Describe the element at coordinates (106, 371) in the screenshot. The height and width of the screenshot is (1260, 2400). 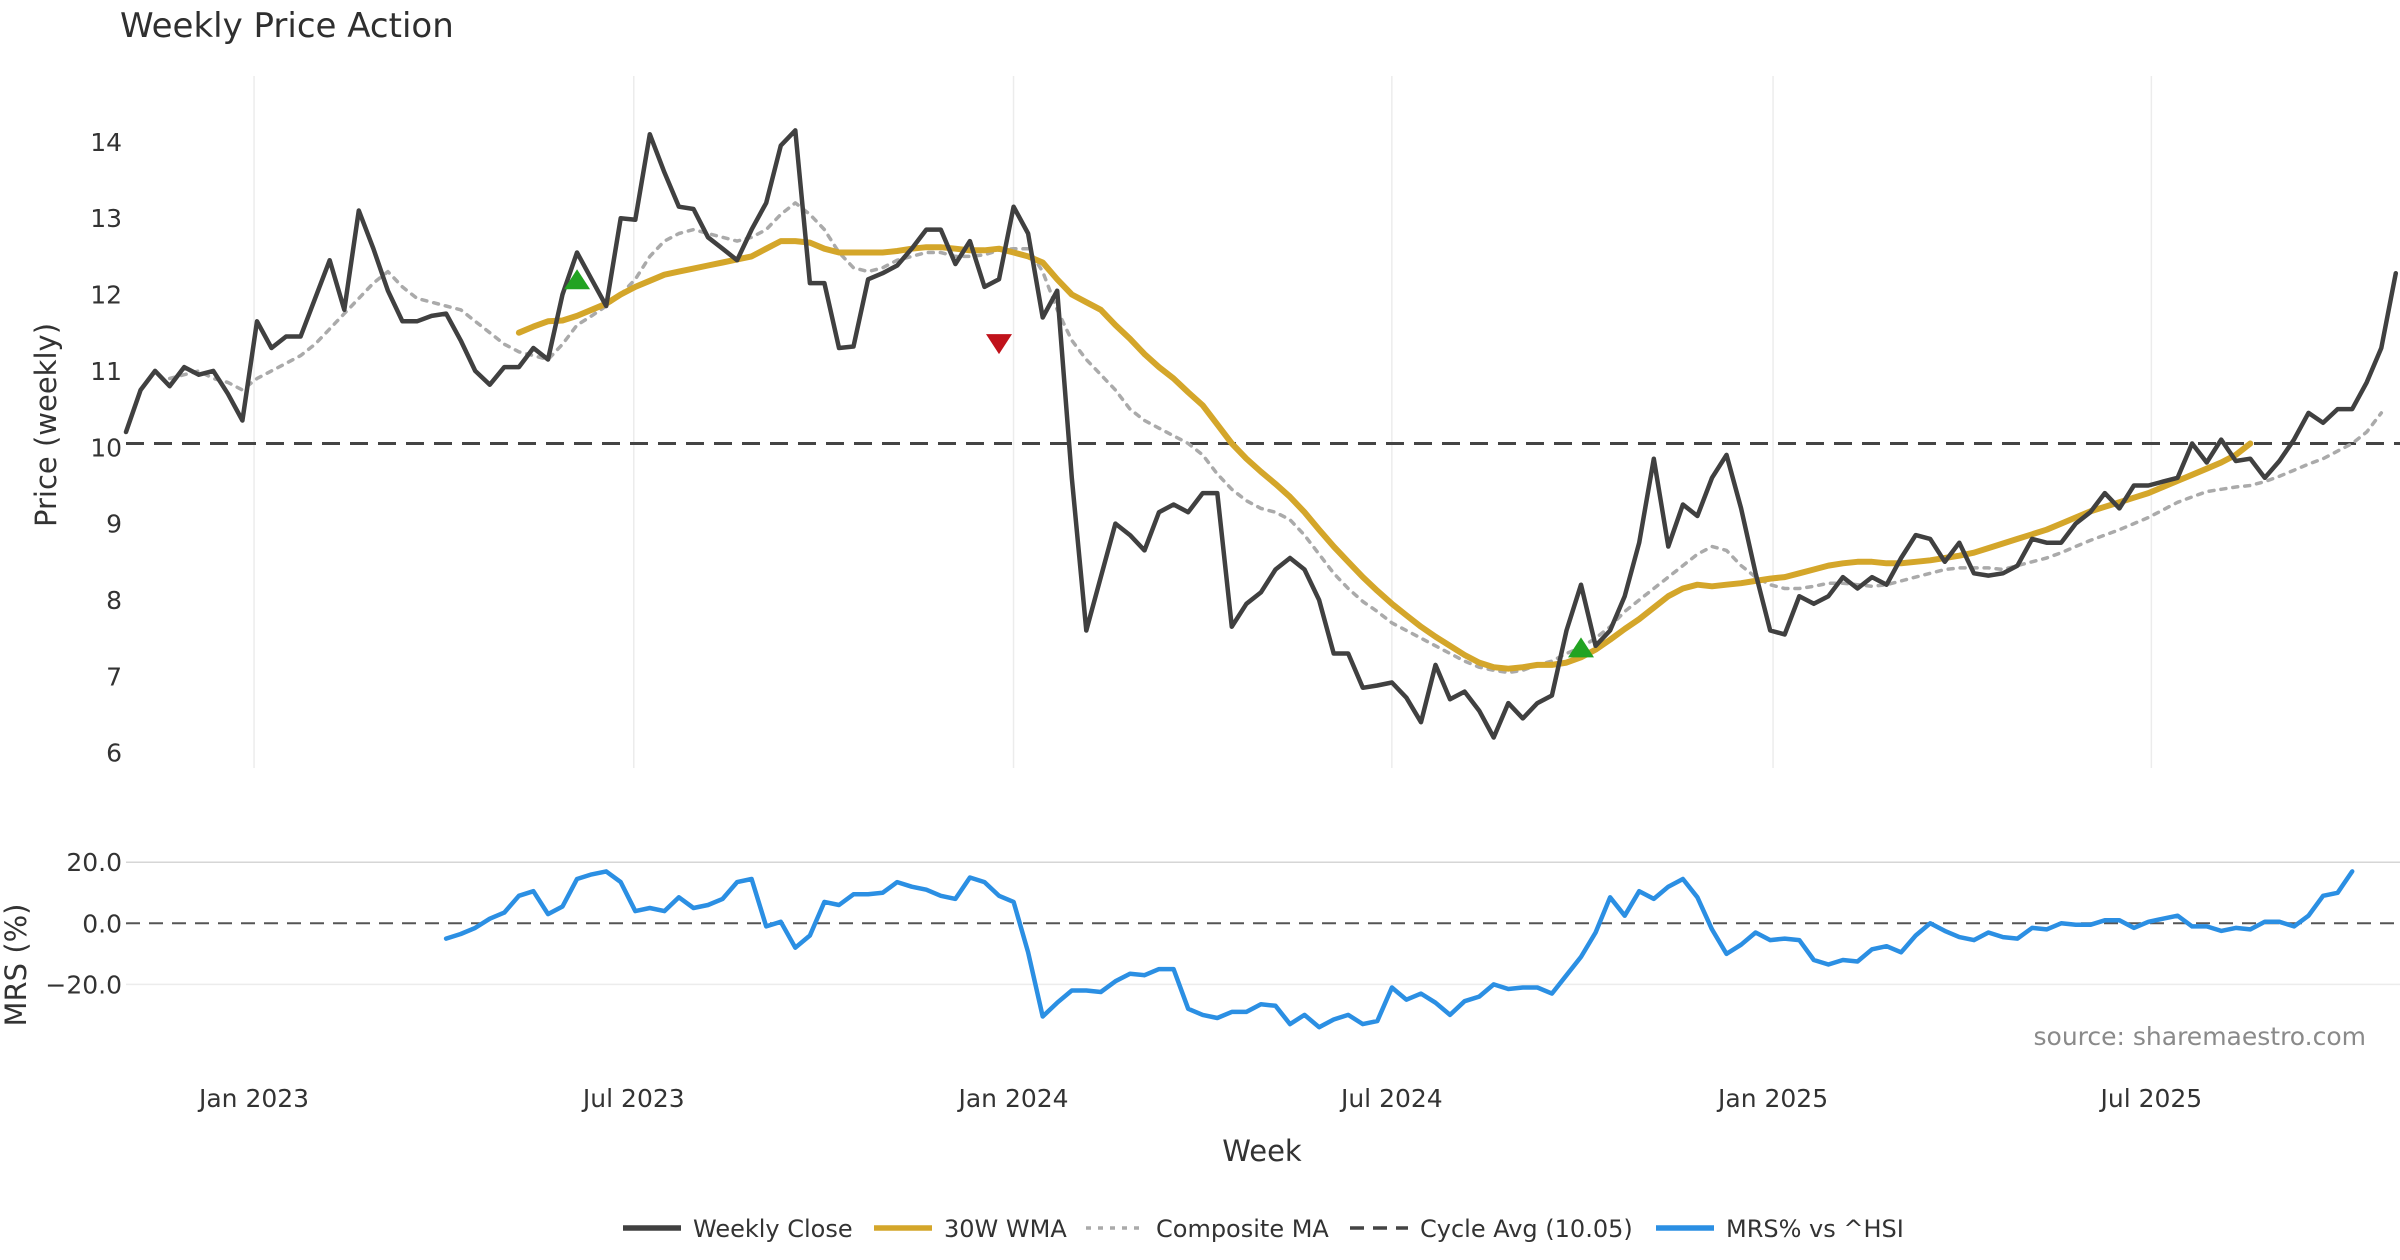
I see `price-y-tick-label: 11` at that location.